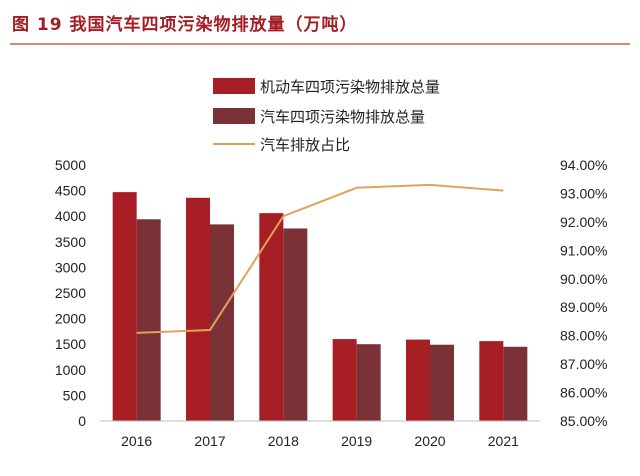  Describe the element at coordinates (442, 382) in the screenshot. I see `bar-car-2020` at that location.